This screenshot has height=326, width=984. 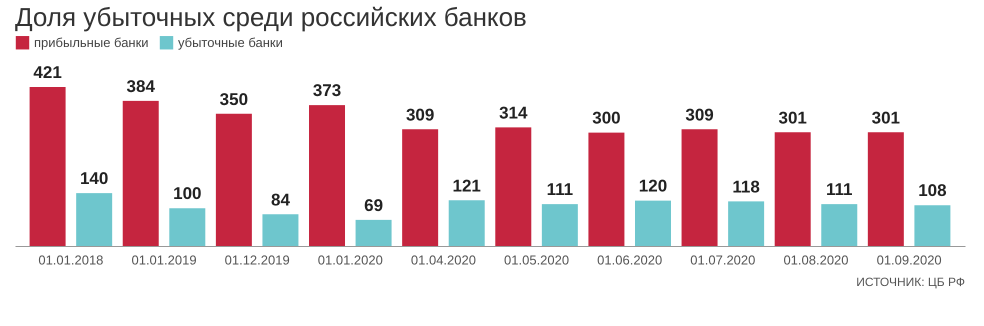 What do you see at coordinates (932, 190) in the screenshot?
I see `data-label: 108` at bounding box center [932, 190].